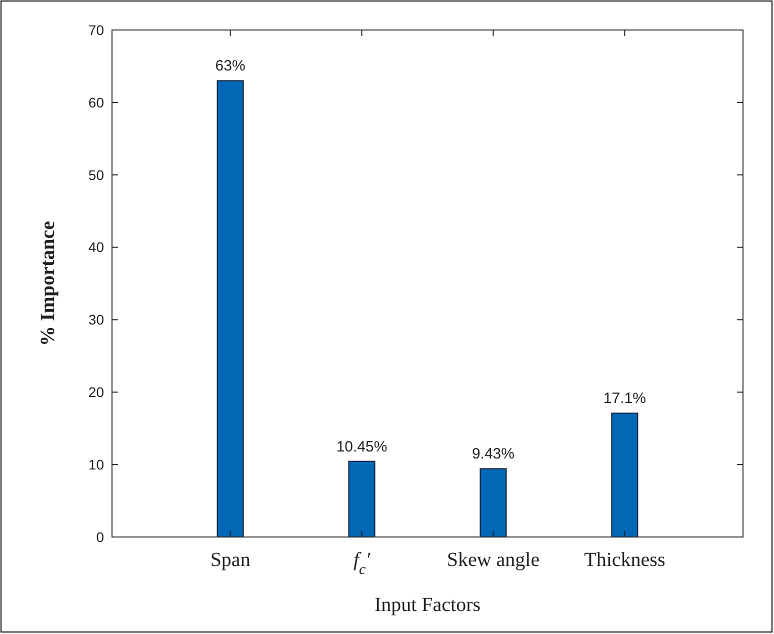 The height and width of the screenshot is (634, 774). Describe the element at coordinates (230, 66) in the screenshot. I see `data-label: 63%` at that location.